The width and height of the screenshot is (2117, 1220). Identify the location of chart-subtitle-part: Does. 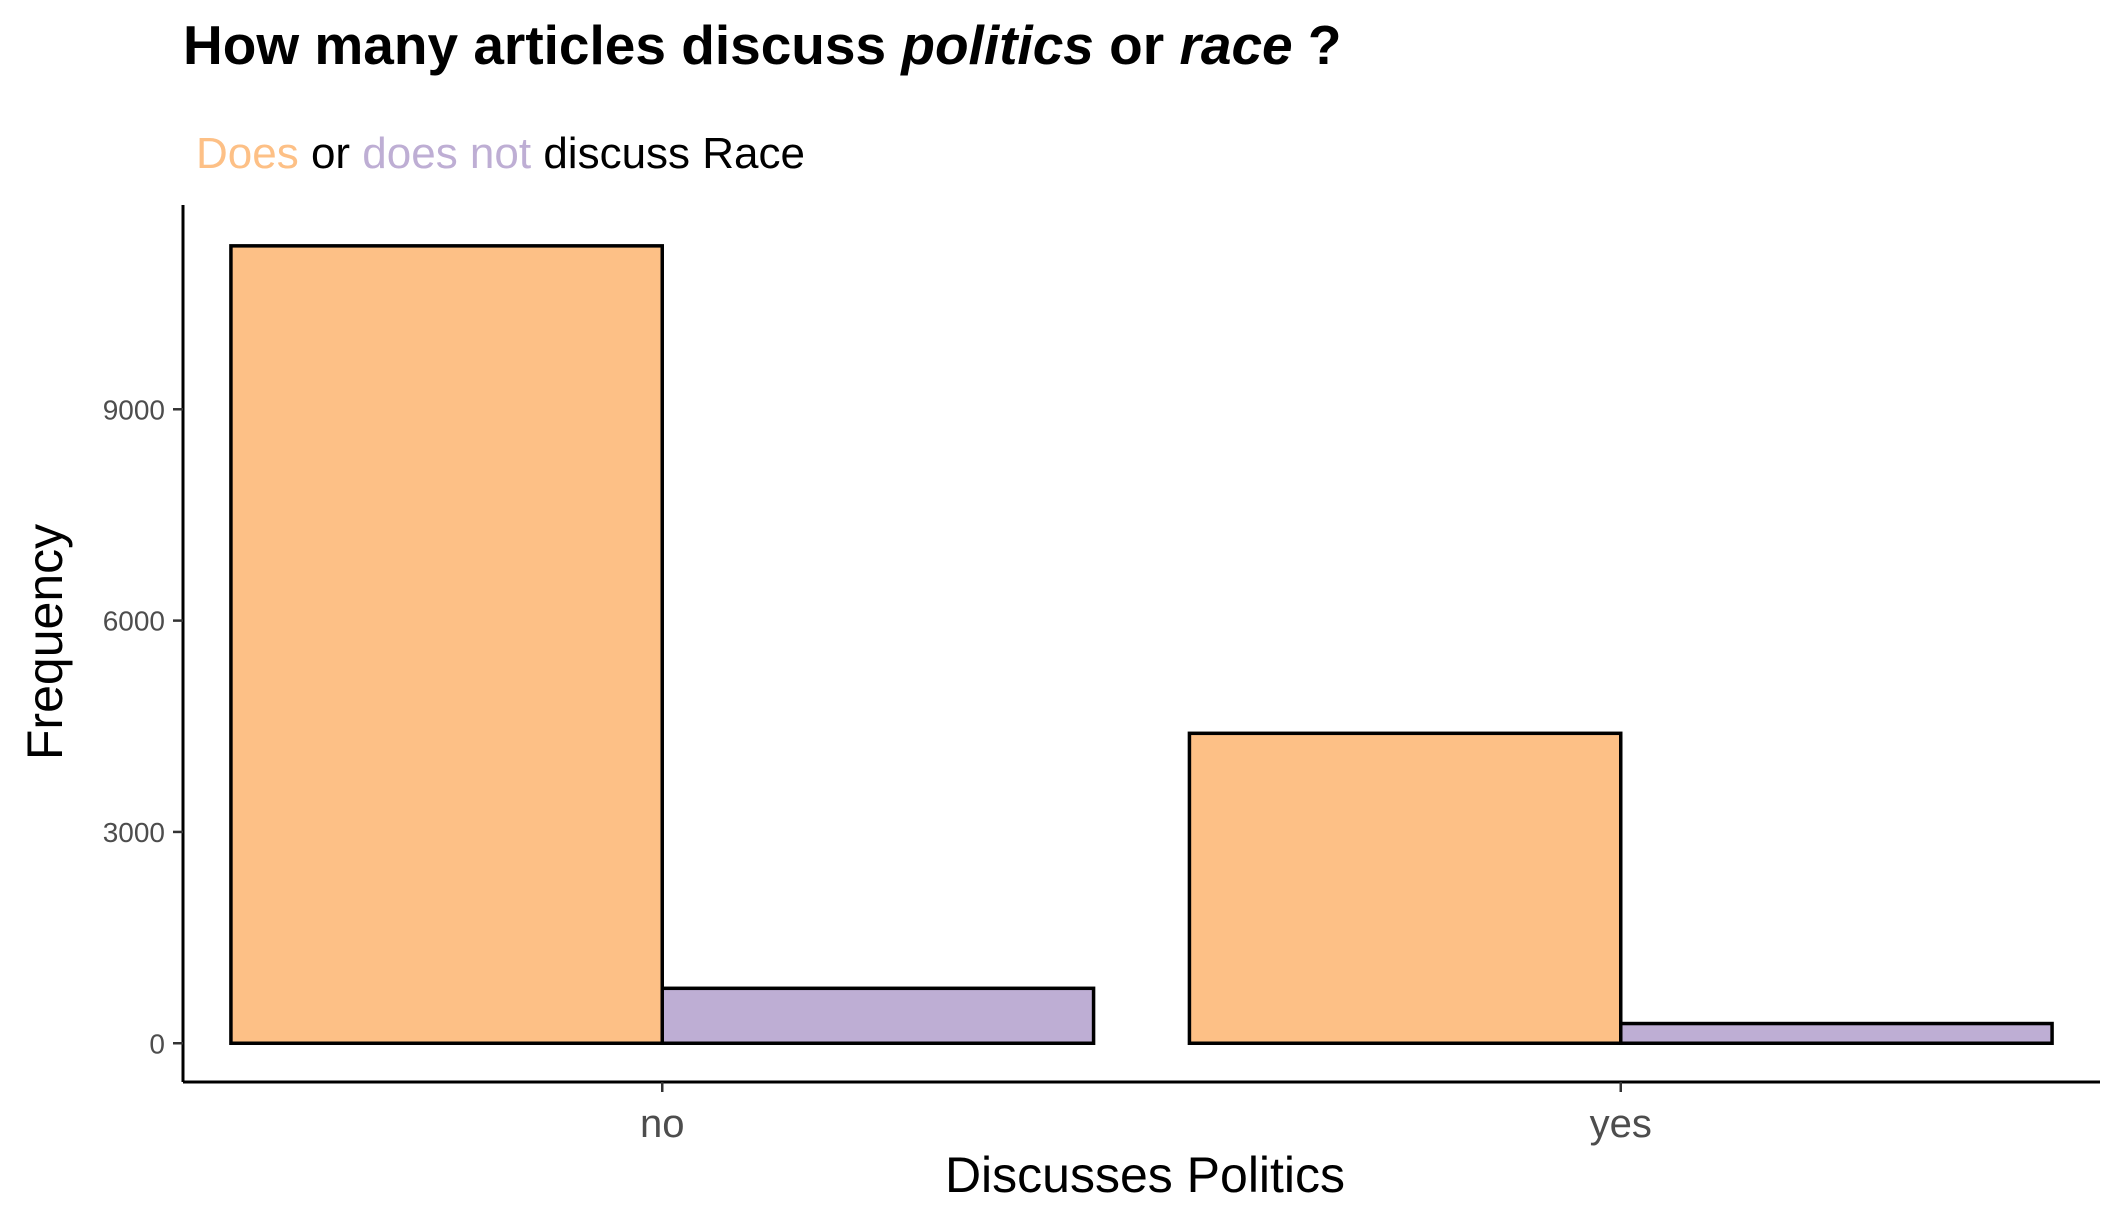
(247, 153).